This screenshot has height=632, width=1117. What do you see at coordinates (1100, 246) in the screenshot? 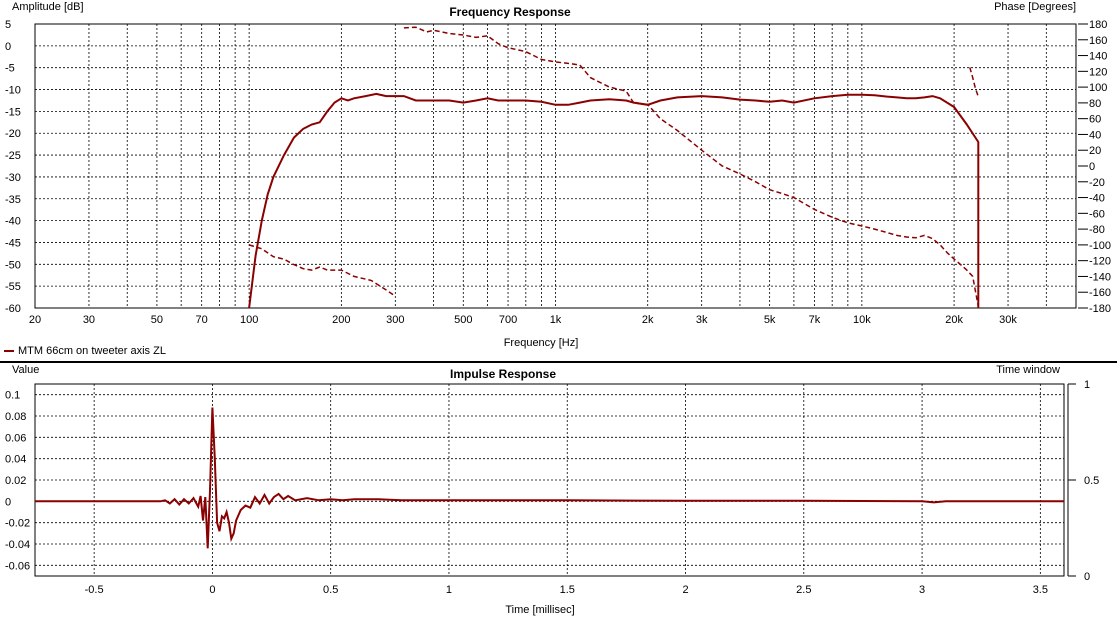
I see `frequency-response-y2-tick: -100` at bounding box center [1100, 246].